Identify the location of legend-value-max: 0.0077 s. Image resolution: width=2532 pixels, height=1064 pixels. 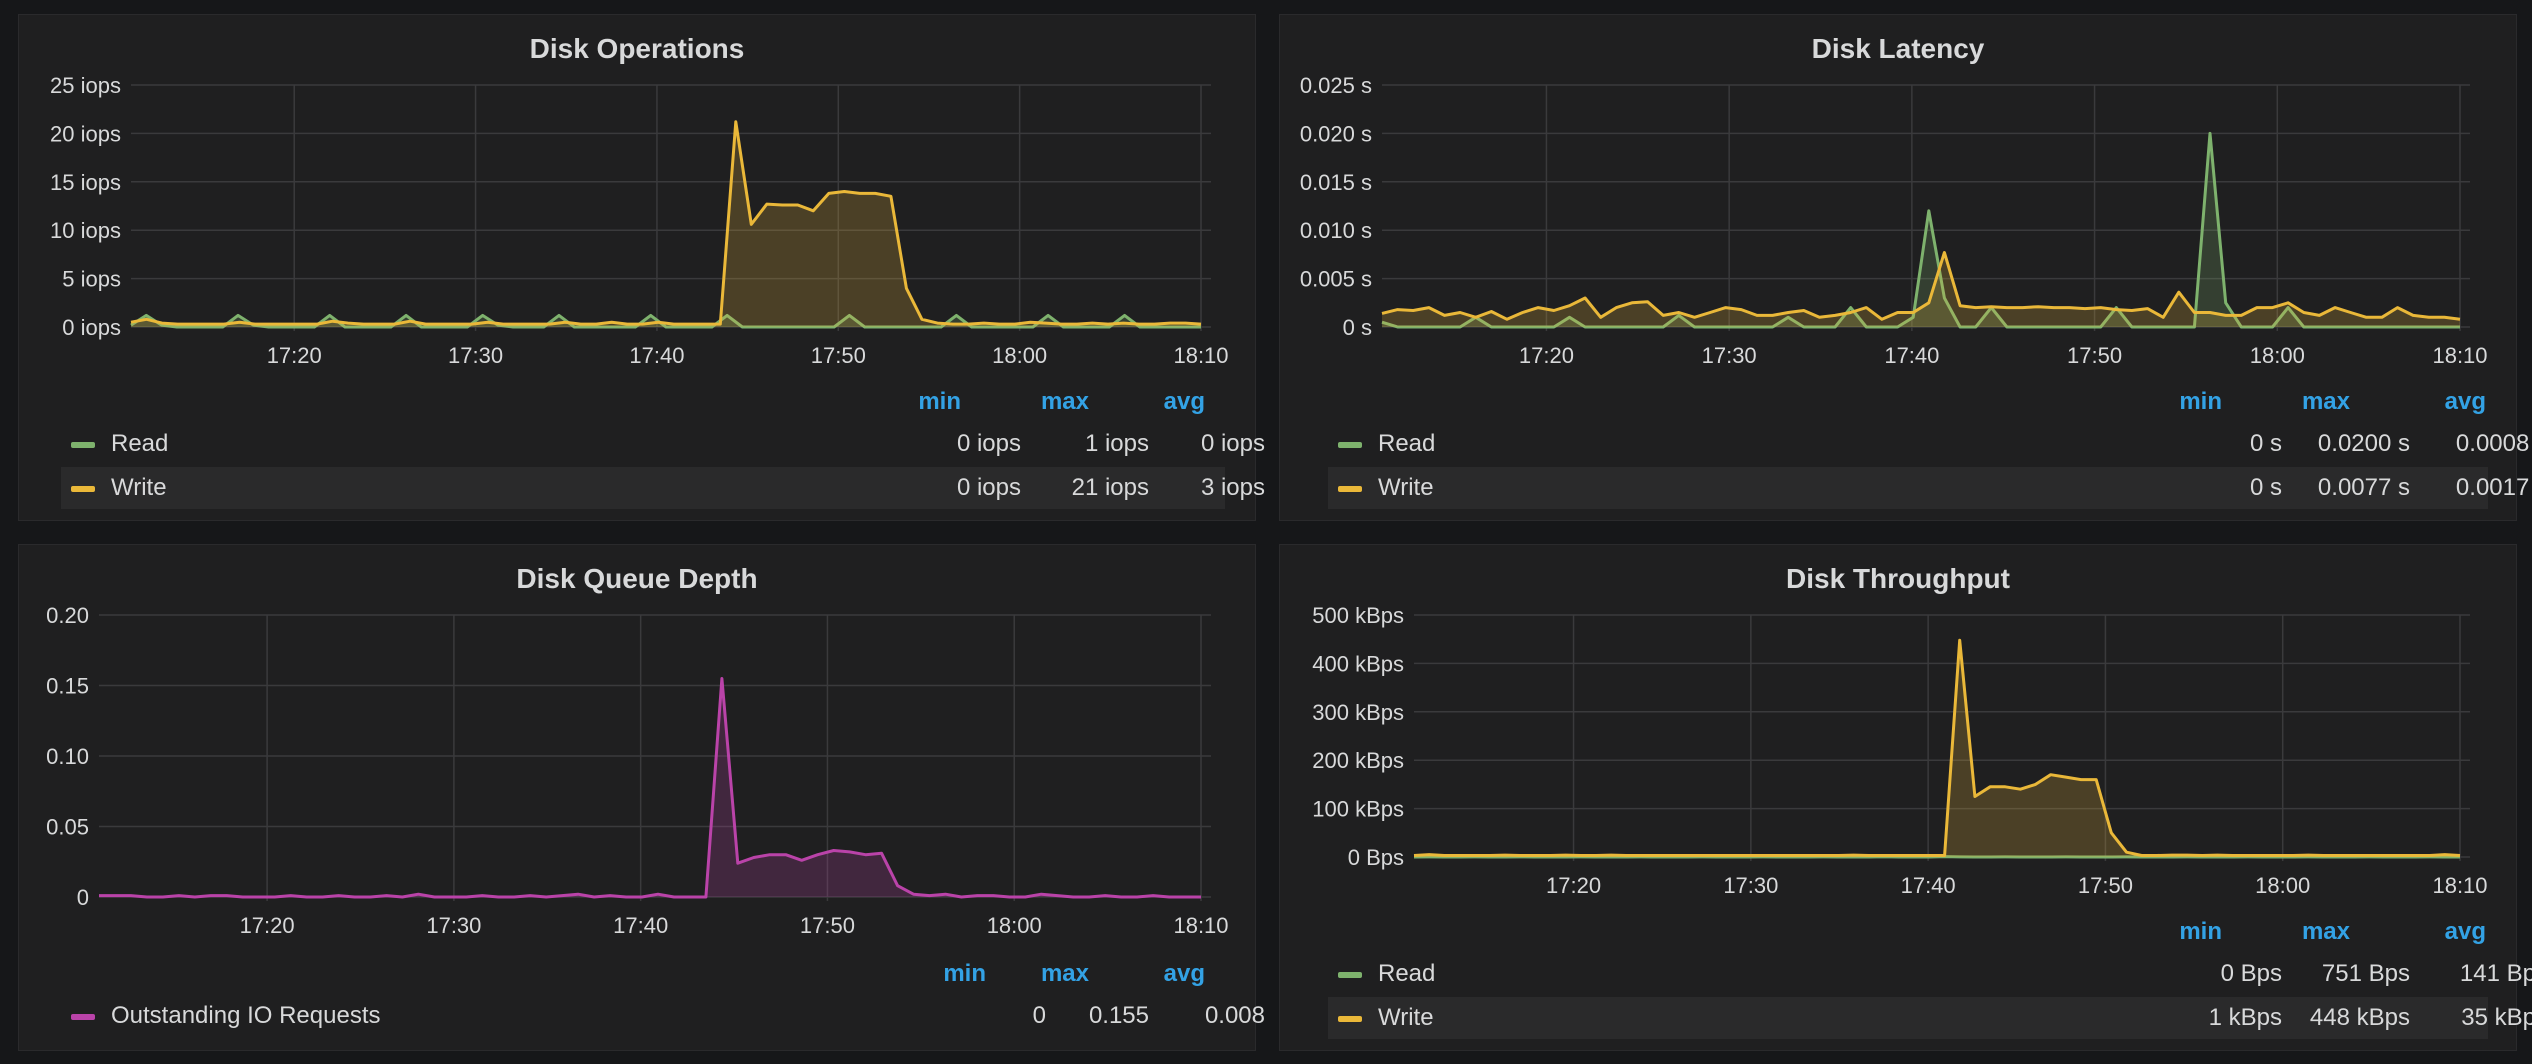
(2363, 487).